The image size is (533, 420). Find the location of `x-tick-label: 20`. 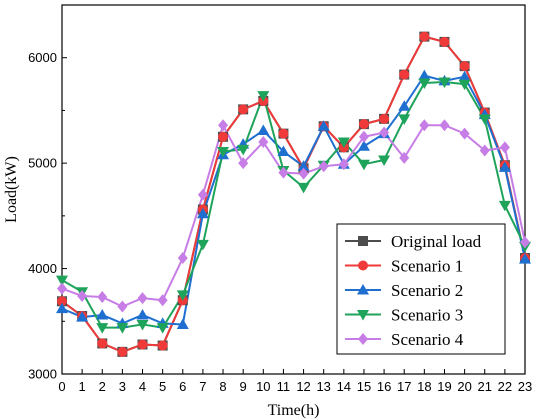

x-tick-label: 20 is located at coordinates (464, 386).